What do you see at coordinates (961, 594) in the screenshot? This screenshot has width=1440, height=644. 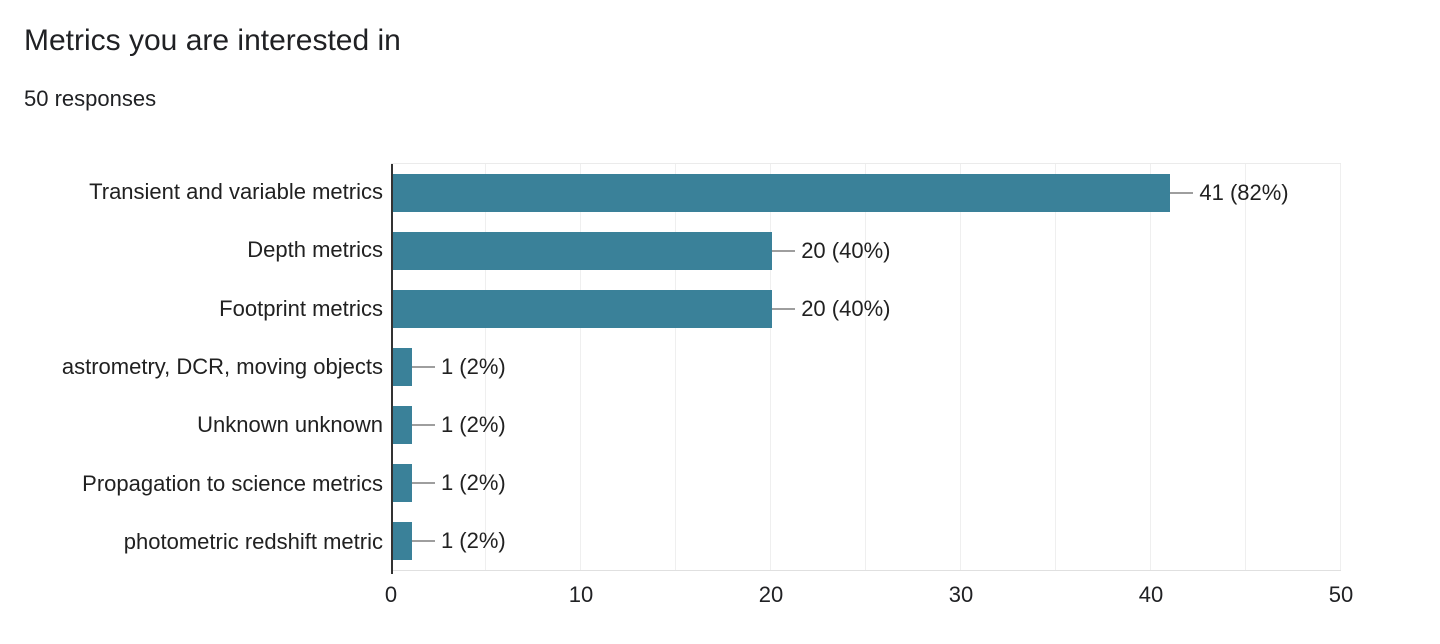 I see `x-tick-label: 30` at bounding box center [961, 594].